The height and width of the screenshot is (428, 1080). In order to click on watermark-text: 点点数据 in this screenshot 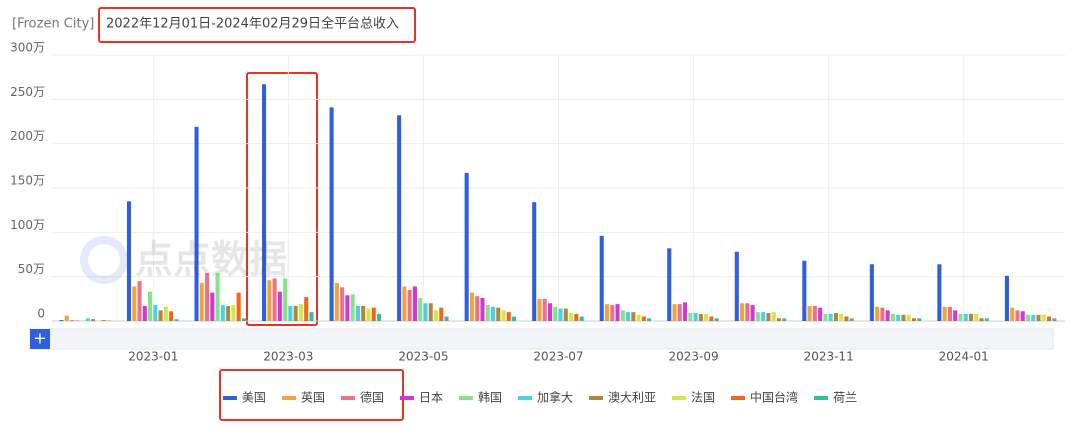, I will do `click(211, 260)`.